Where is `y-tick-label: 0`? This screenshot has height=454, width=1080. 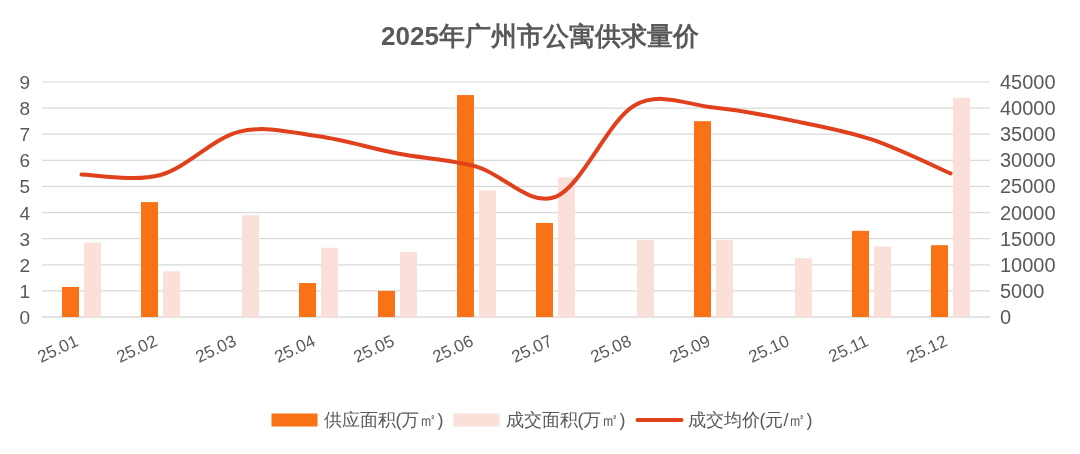 y-tick-label: 0 is located at coordinates (24, 317).